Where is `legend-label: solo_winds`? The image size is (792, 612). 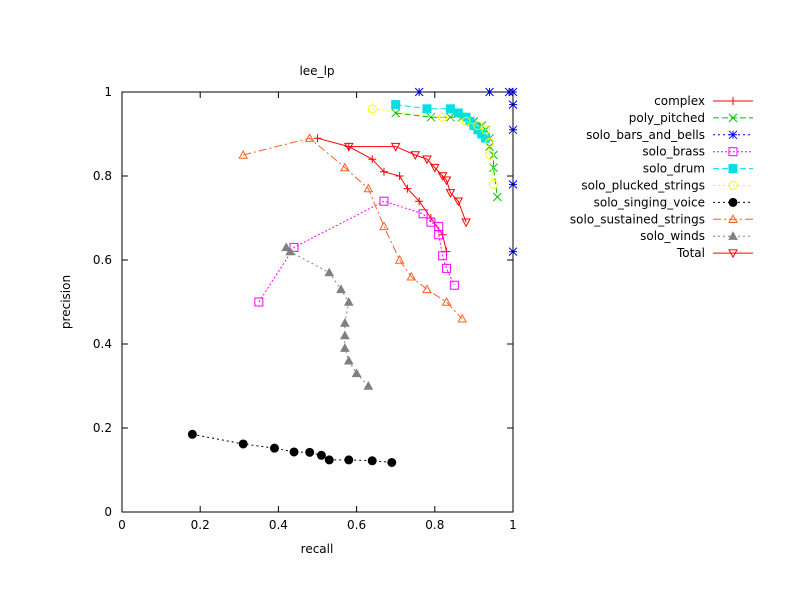
legend-label: solo_winds is located at coordinates (672, 236).